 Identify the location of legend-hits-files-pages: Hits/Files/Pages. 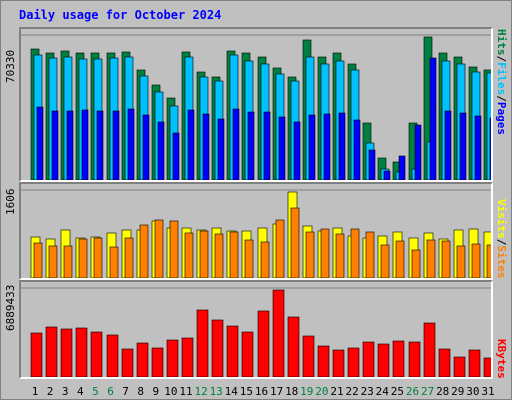
(501, 82).